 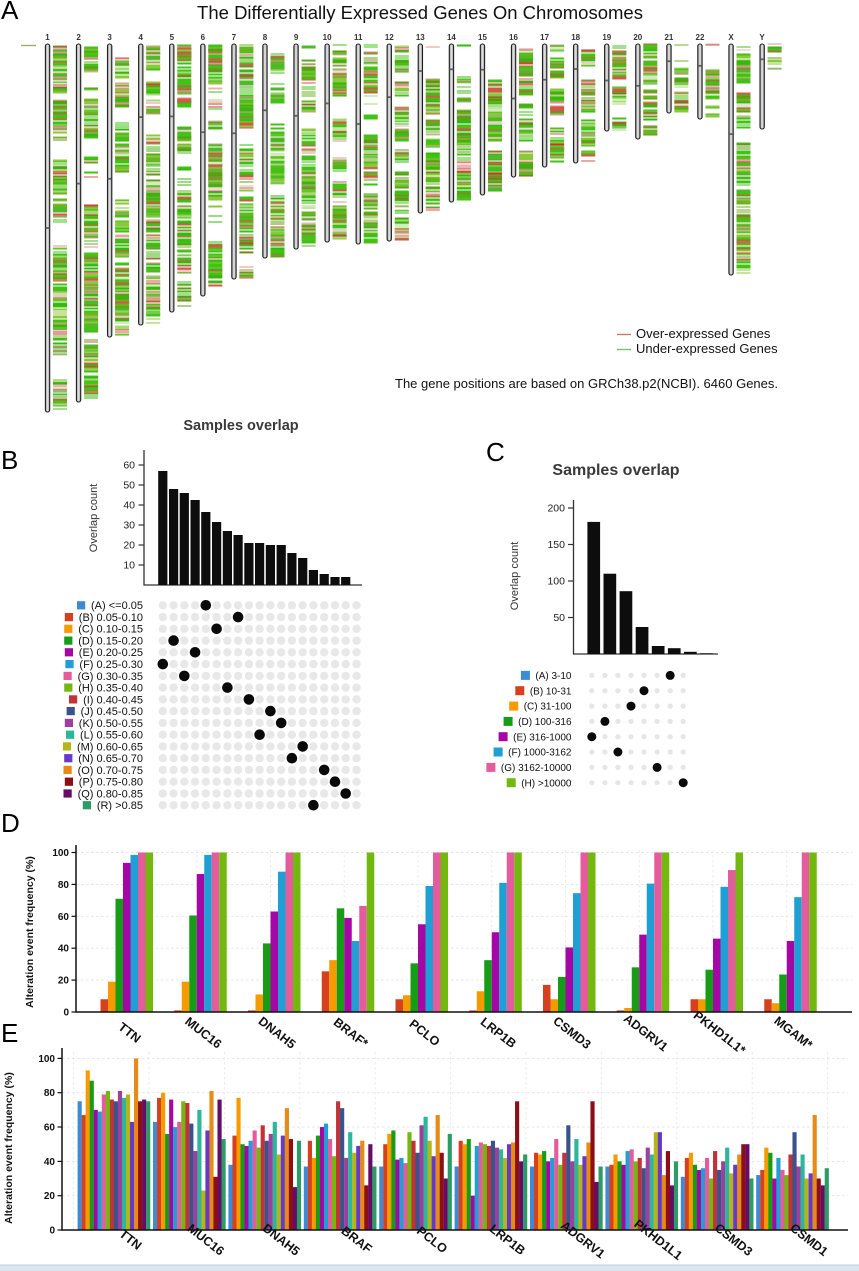 What do you see at coordinates (556, 545) in the screenshot?
I see `svg-text: 150` at bounding box center [556, 545].